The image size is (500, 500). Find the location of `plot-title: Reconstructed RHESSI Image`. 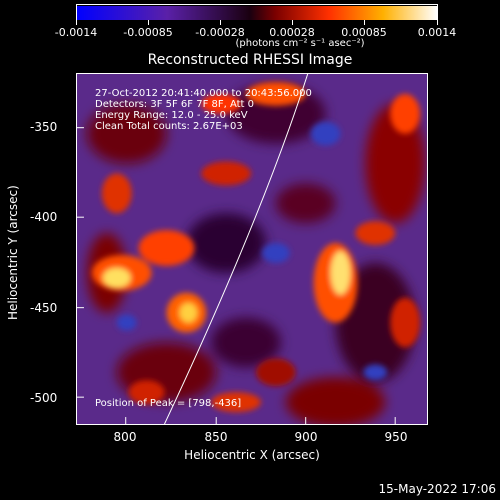

plot-title: Reconstructed RHESSI Image is located at coordinates (250, 60).